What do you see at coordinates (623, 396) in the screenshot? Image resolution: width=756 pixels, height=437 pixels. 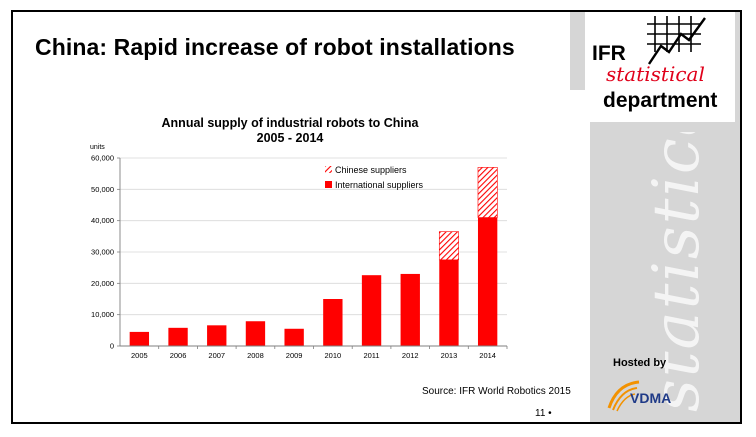 I see `vdma-logo-icon` at bounding box center [623, 396].